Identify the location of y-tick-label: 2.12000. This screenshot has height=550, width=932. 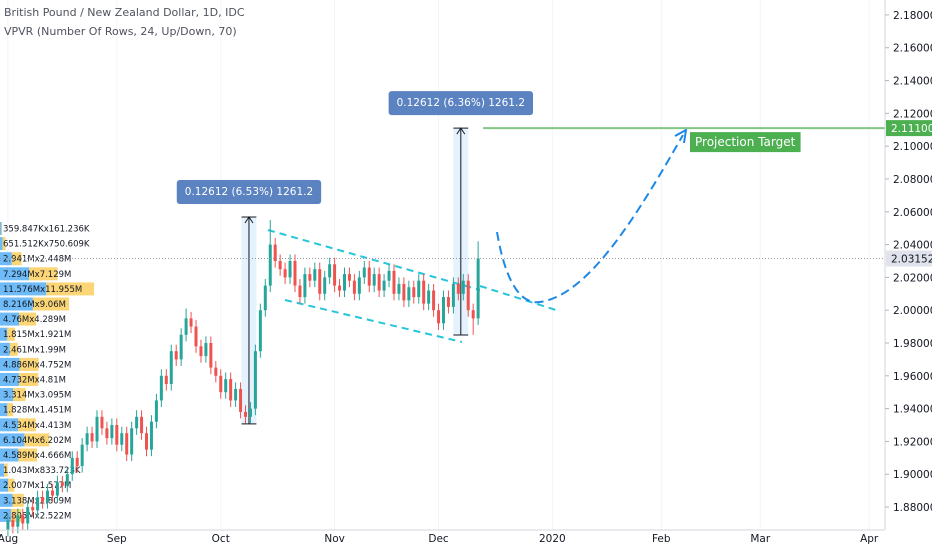
(912, 114).